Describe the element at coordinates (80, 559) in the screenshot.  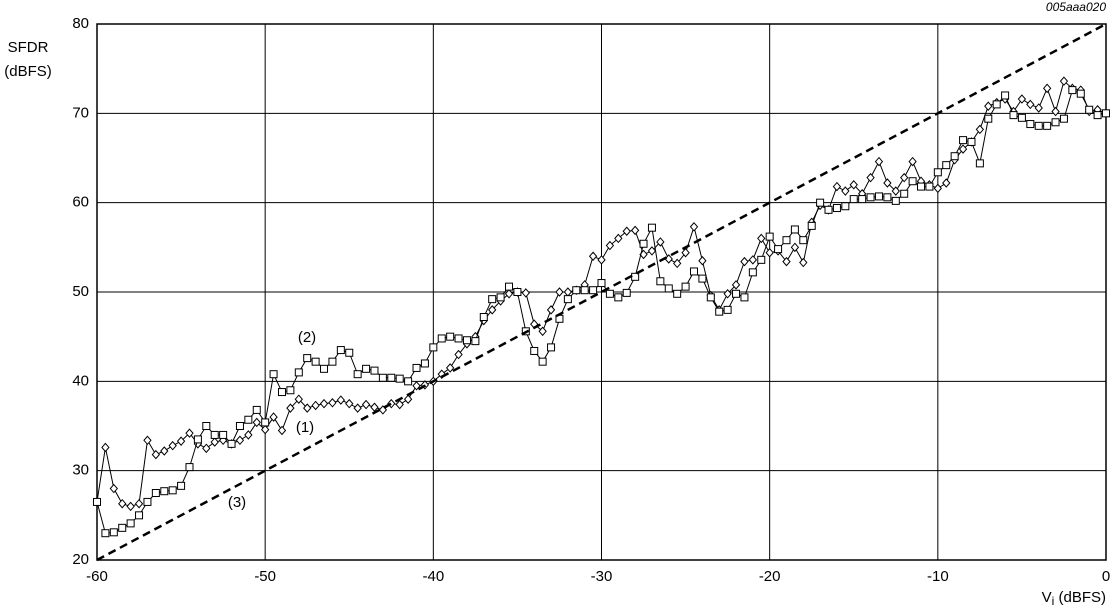
I see `y-tick-label: 20` at that location.